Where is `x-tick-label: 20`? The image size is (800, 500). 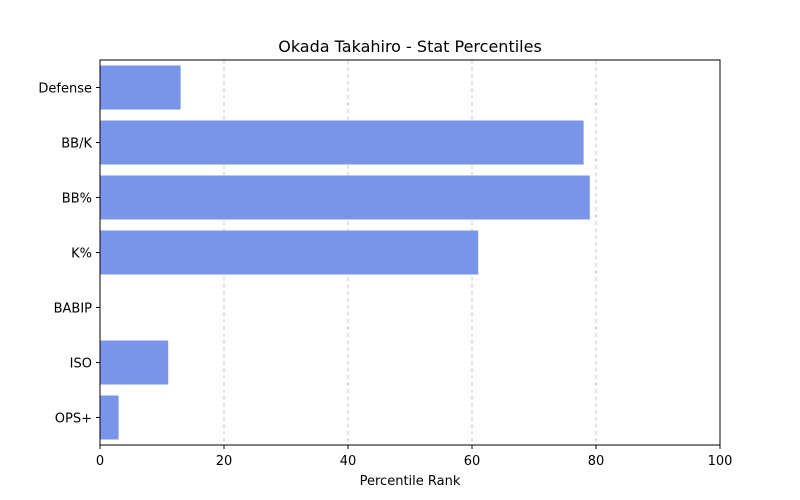
x-tick-label: 20 is located at coordinates (224, 461).